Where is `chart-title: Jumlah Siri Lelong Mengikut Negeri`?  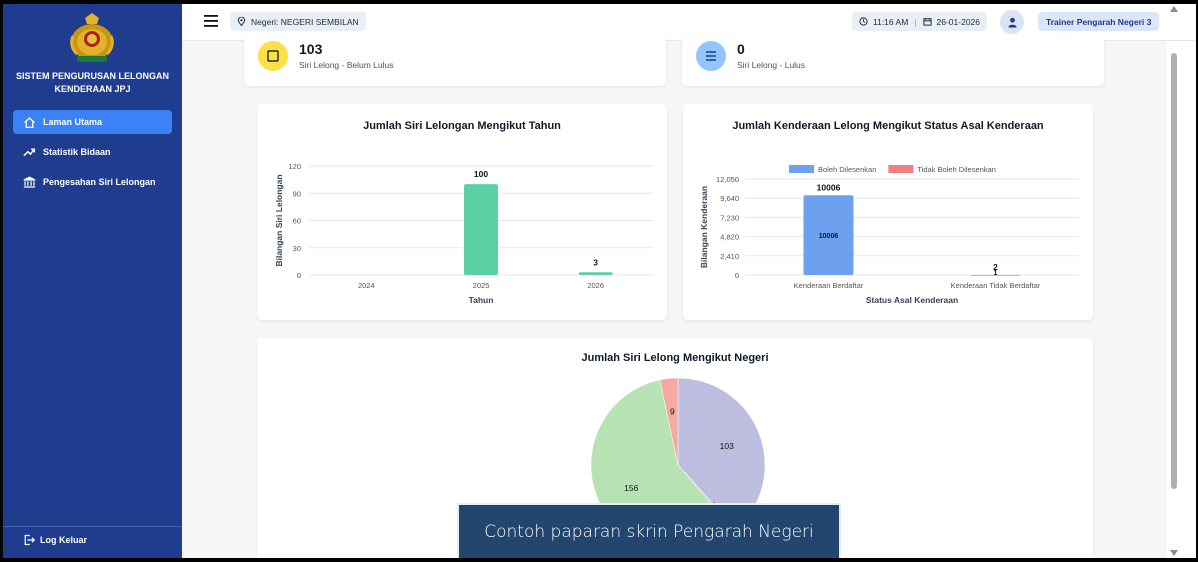 chart-title: Jumlah Siri Lelong Mengikut Negeri is located at coordinates (675, 358).